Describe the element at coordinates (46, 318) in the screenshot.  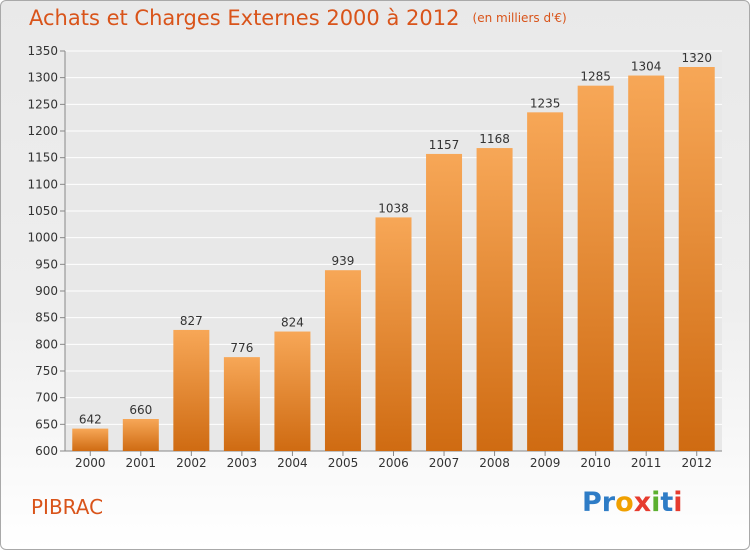
I see `y-tick-label: 850` at that location.